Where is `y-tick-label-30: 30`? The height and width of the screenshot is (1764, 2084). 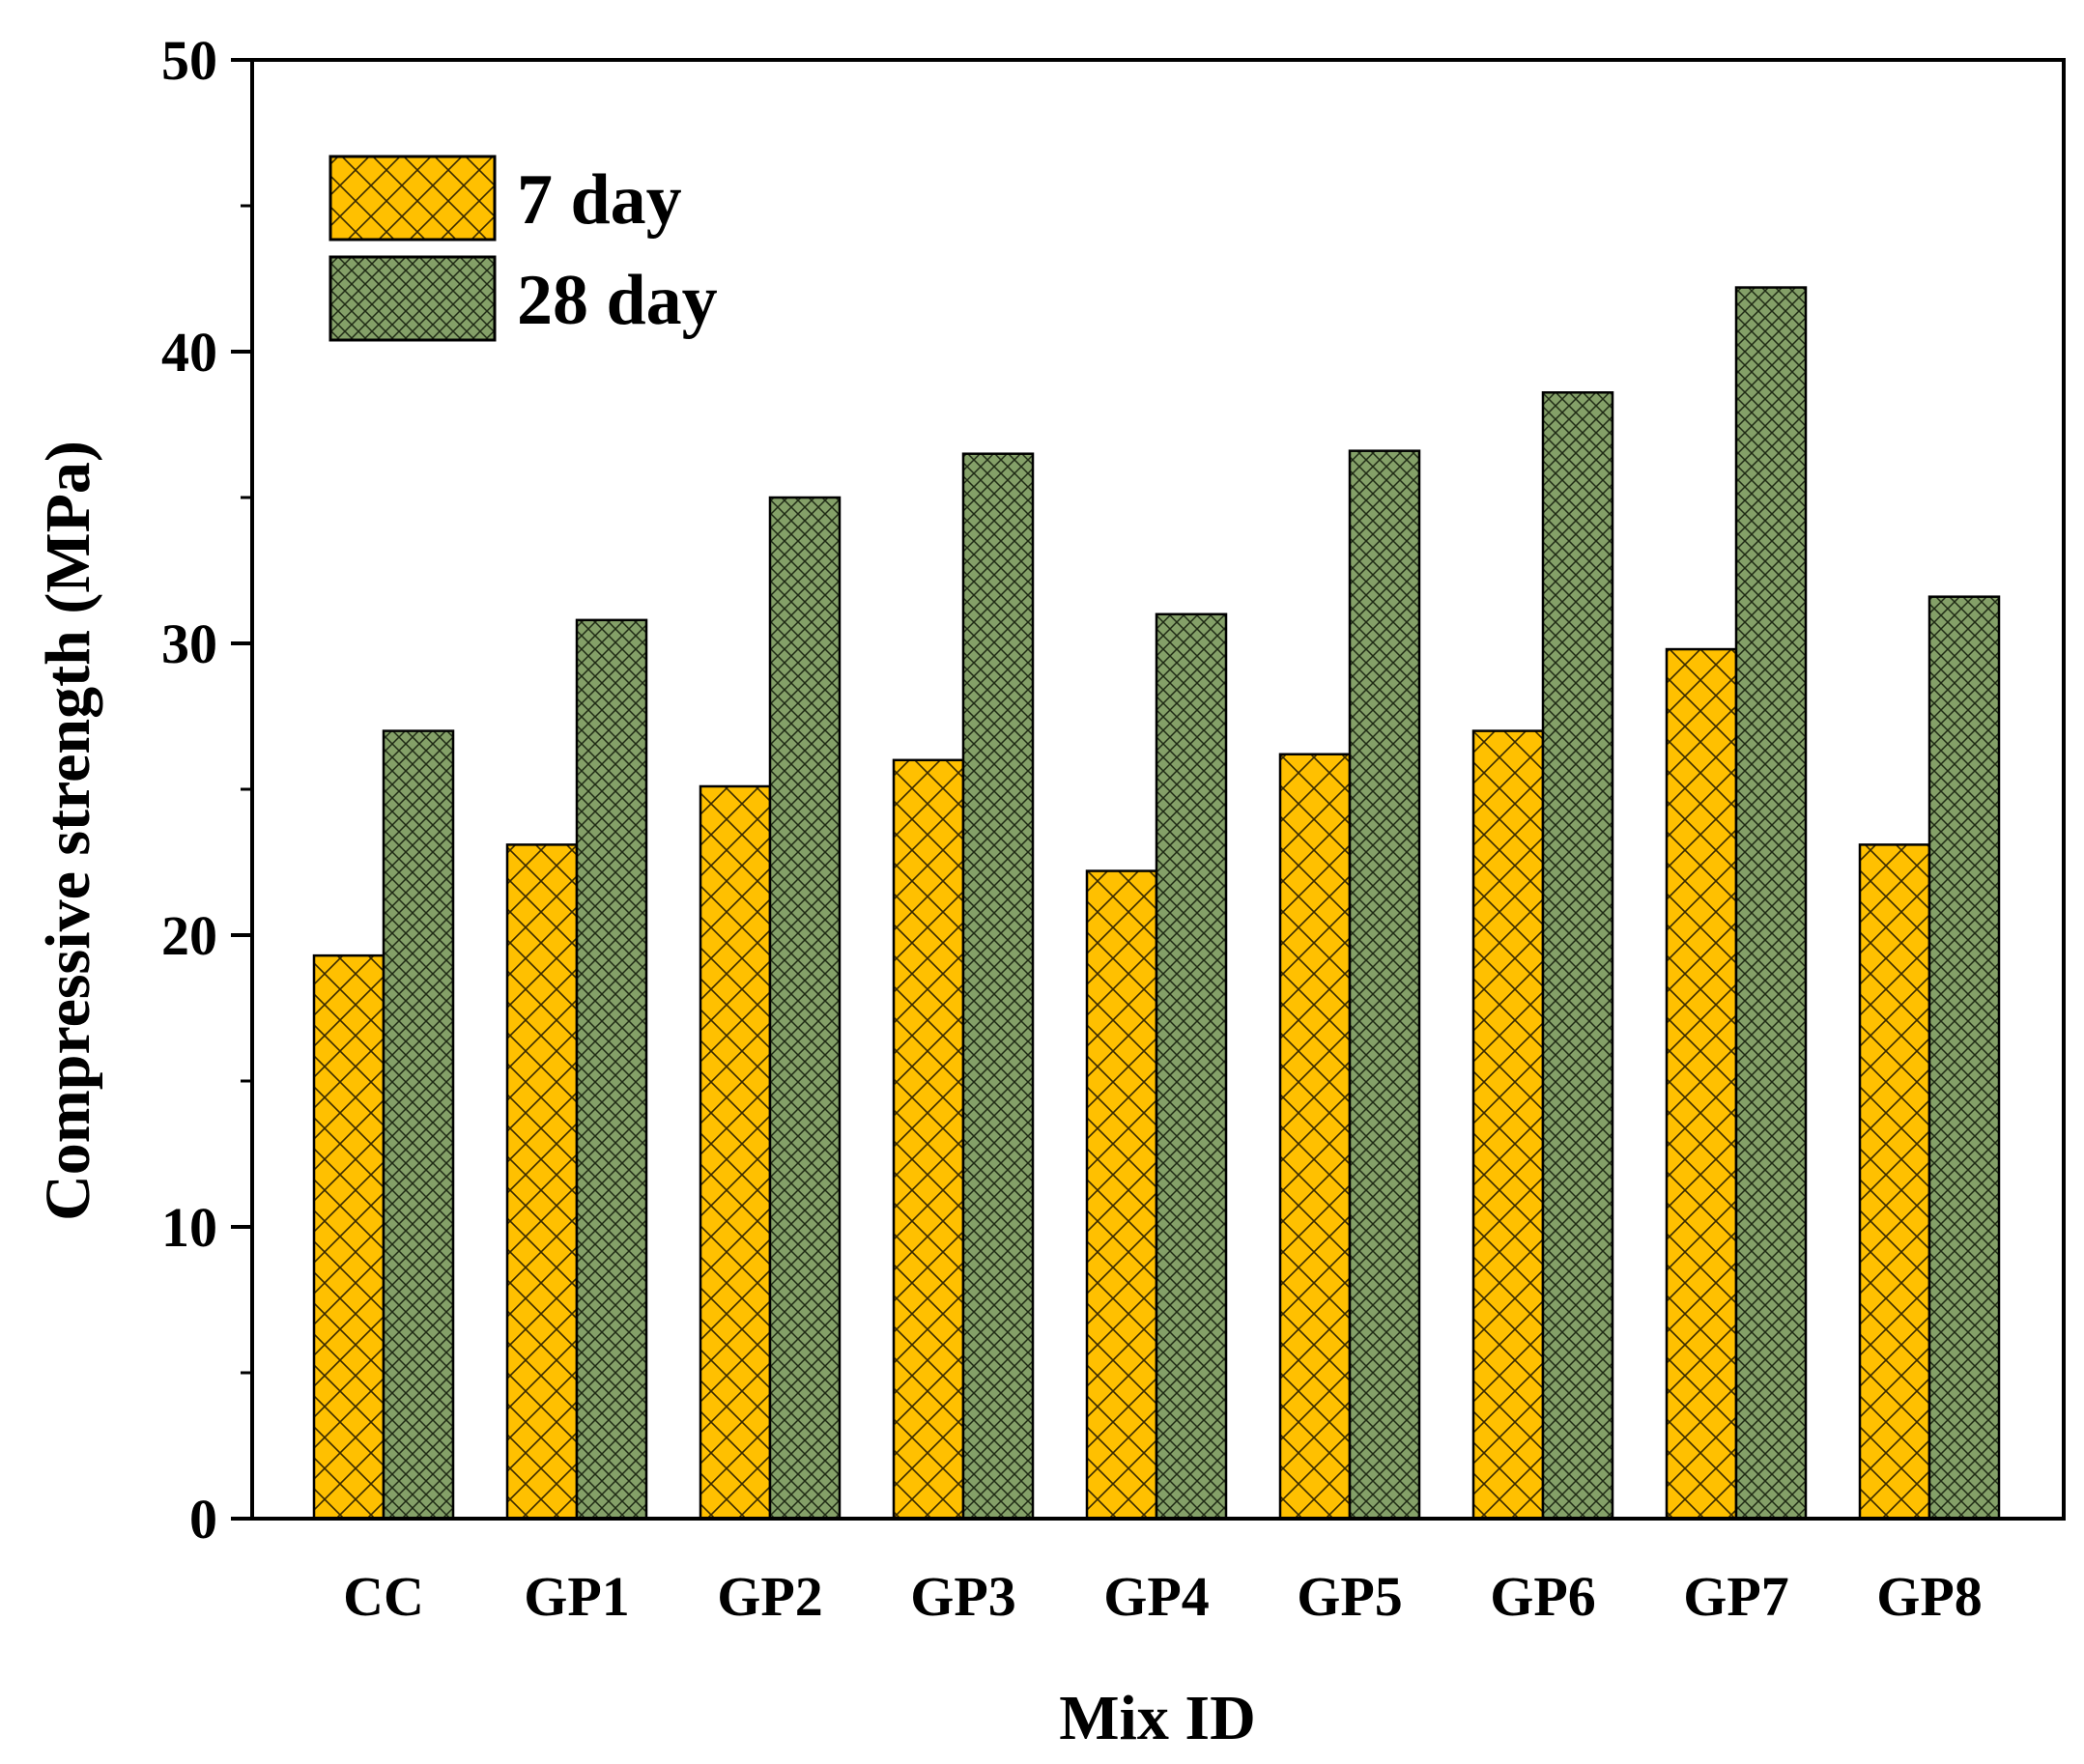
y-tick-label-30: 30 is located at coordinates (189, 643).